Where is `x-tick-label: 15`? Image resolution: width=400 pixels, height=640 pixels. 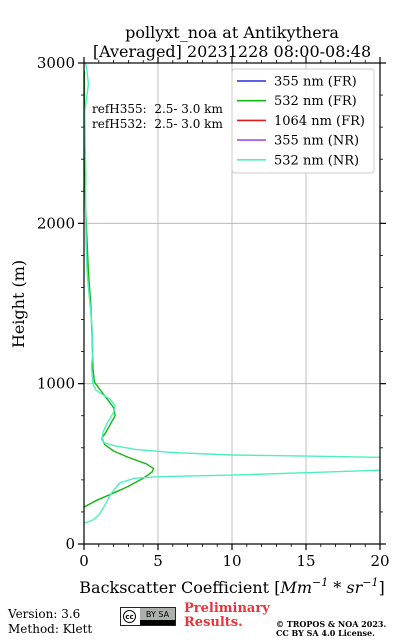
x-tick-label: 15 is located at coordinates (305, 561).